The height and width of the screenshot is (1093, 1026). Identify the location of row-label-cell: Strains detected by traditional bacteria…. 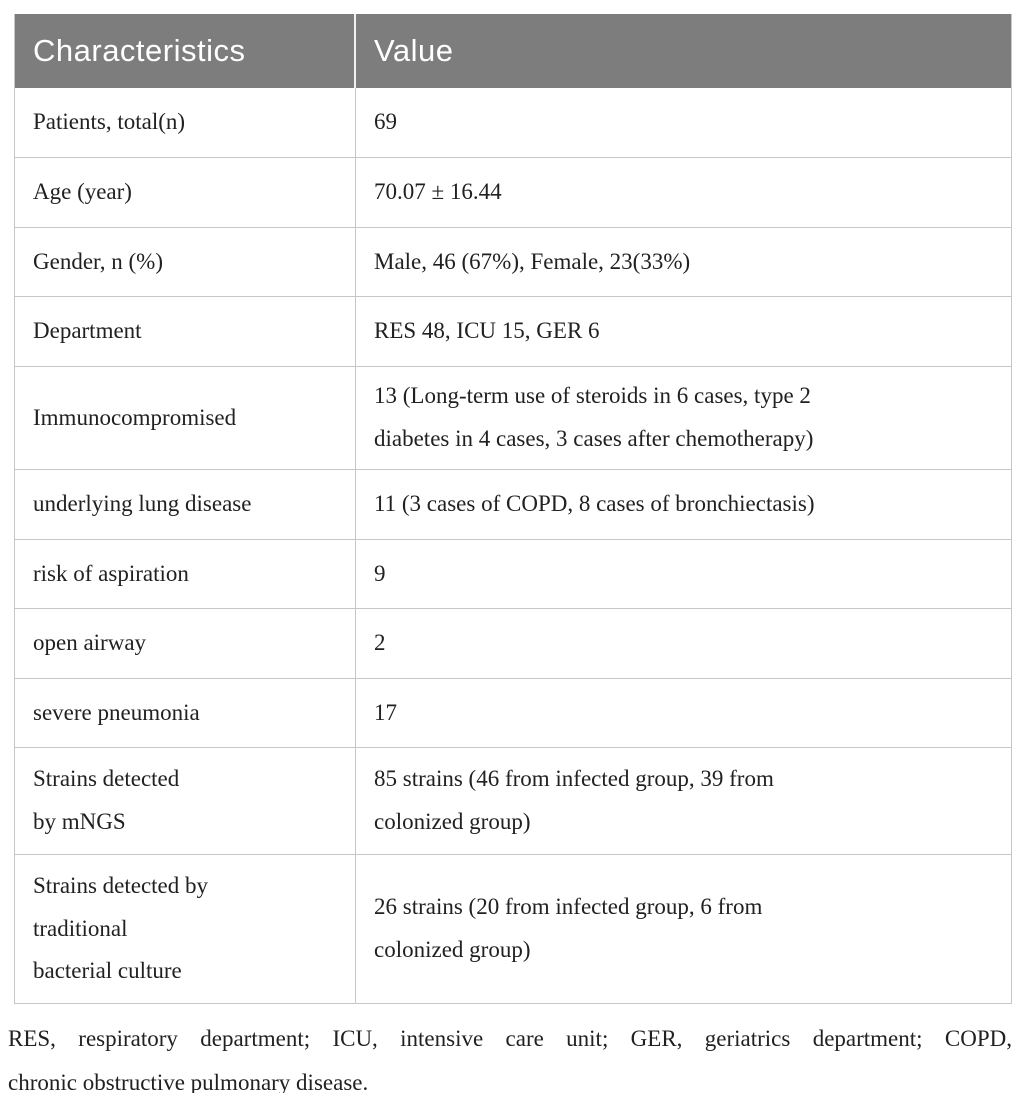
(185, 929).